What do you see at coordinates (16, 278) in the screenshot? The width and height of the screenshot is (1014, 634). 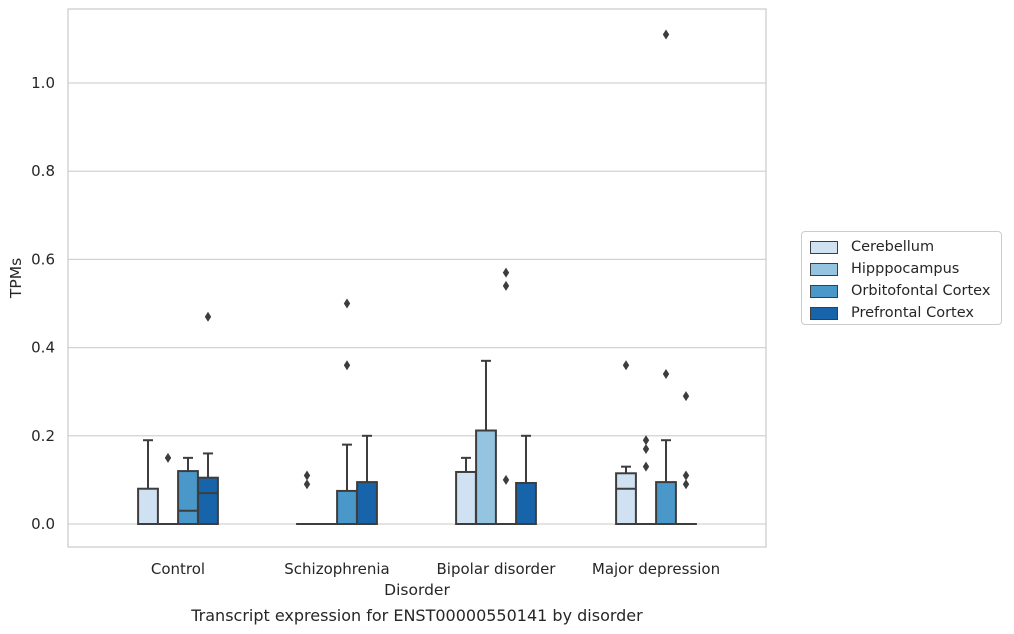 I see `y-axis-label: TPMs` at bounding box center [16, 278].